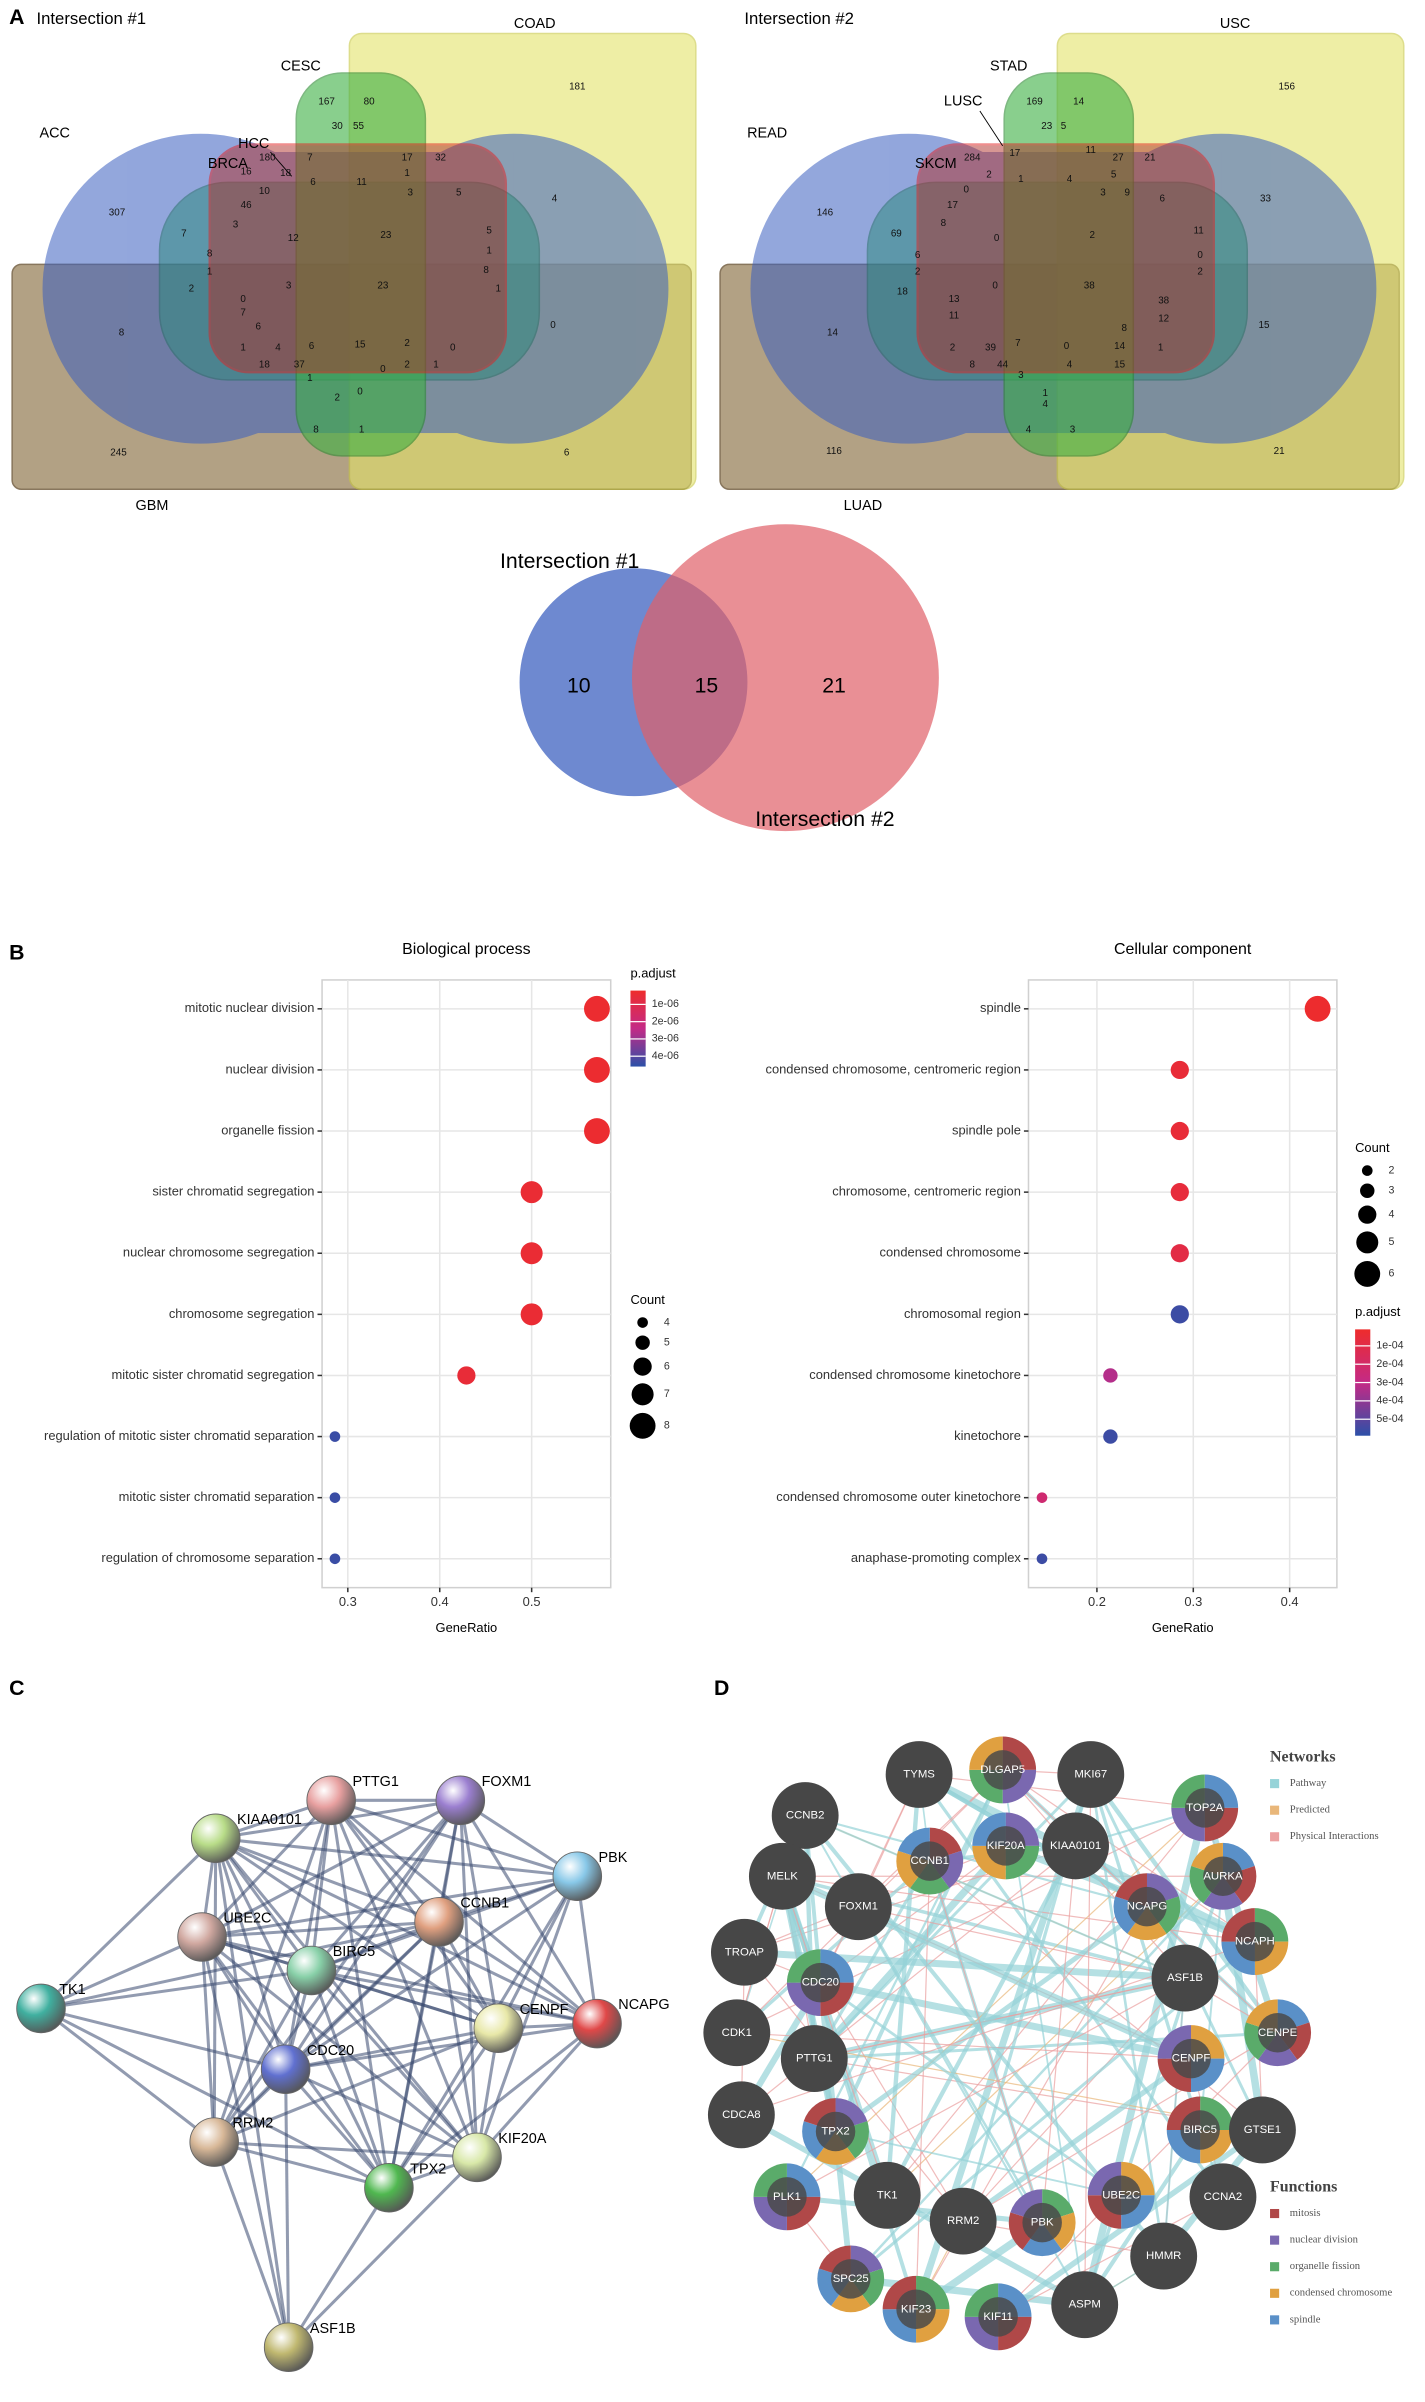 This screenshot has height=2402, width=1425. What do you see at coordinates (824, 819) in the screenshot?
I see `venn-set-label: Intersection #2` at bounding box center [824, 819].